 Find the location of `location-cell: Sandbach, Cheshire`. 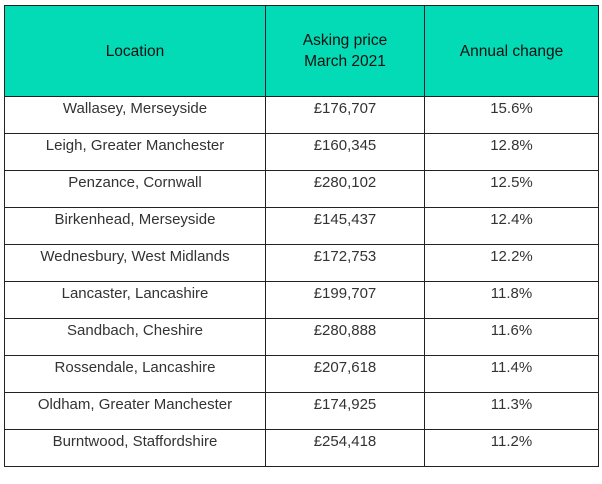

location-cell: Sandbach, Cheshire is located at coordinates (135, 337).